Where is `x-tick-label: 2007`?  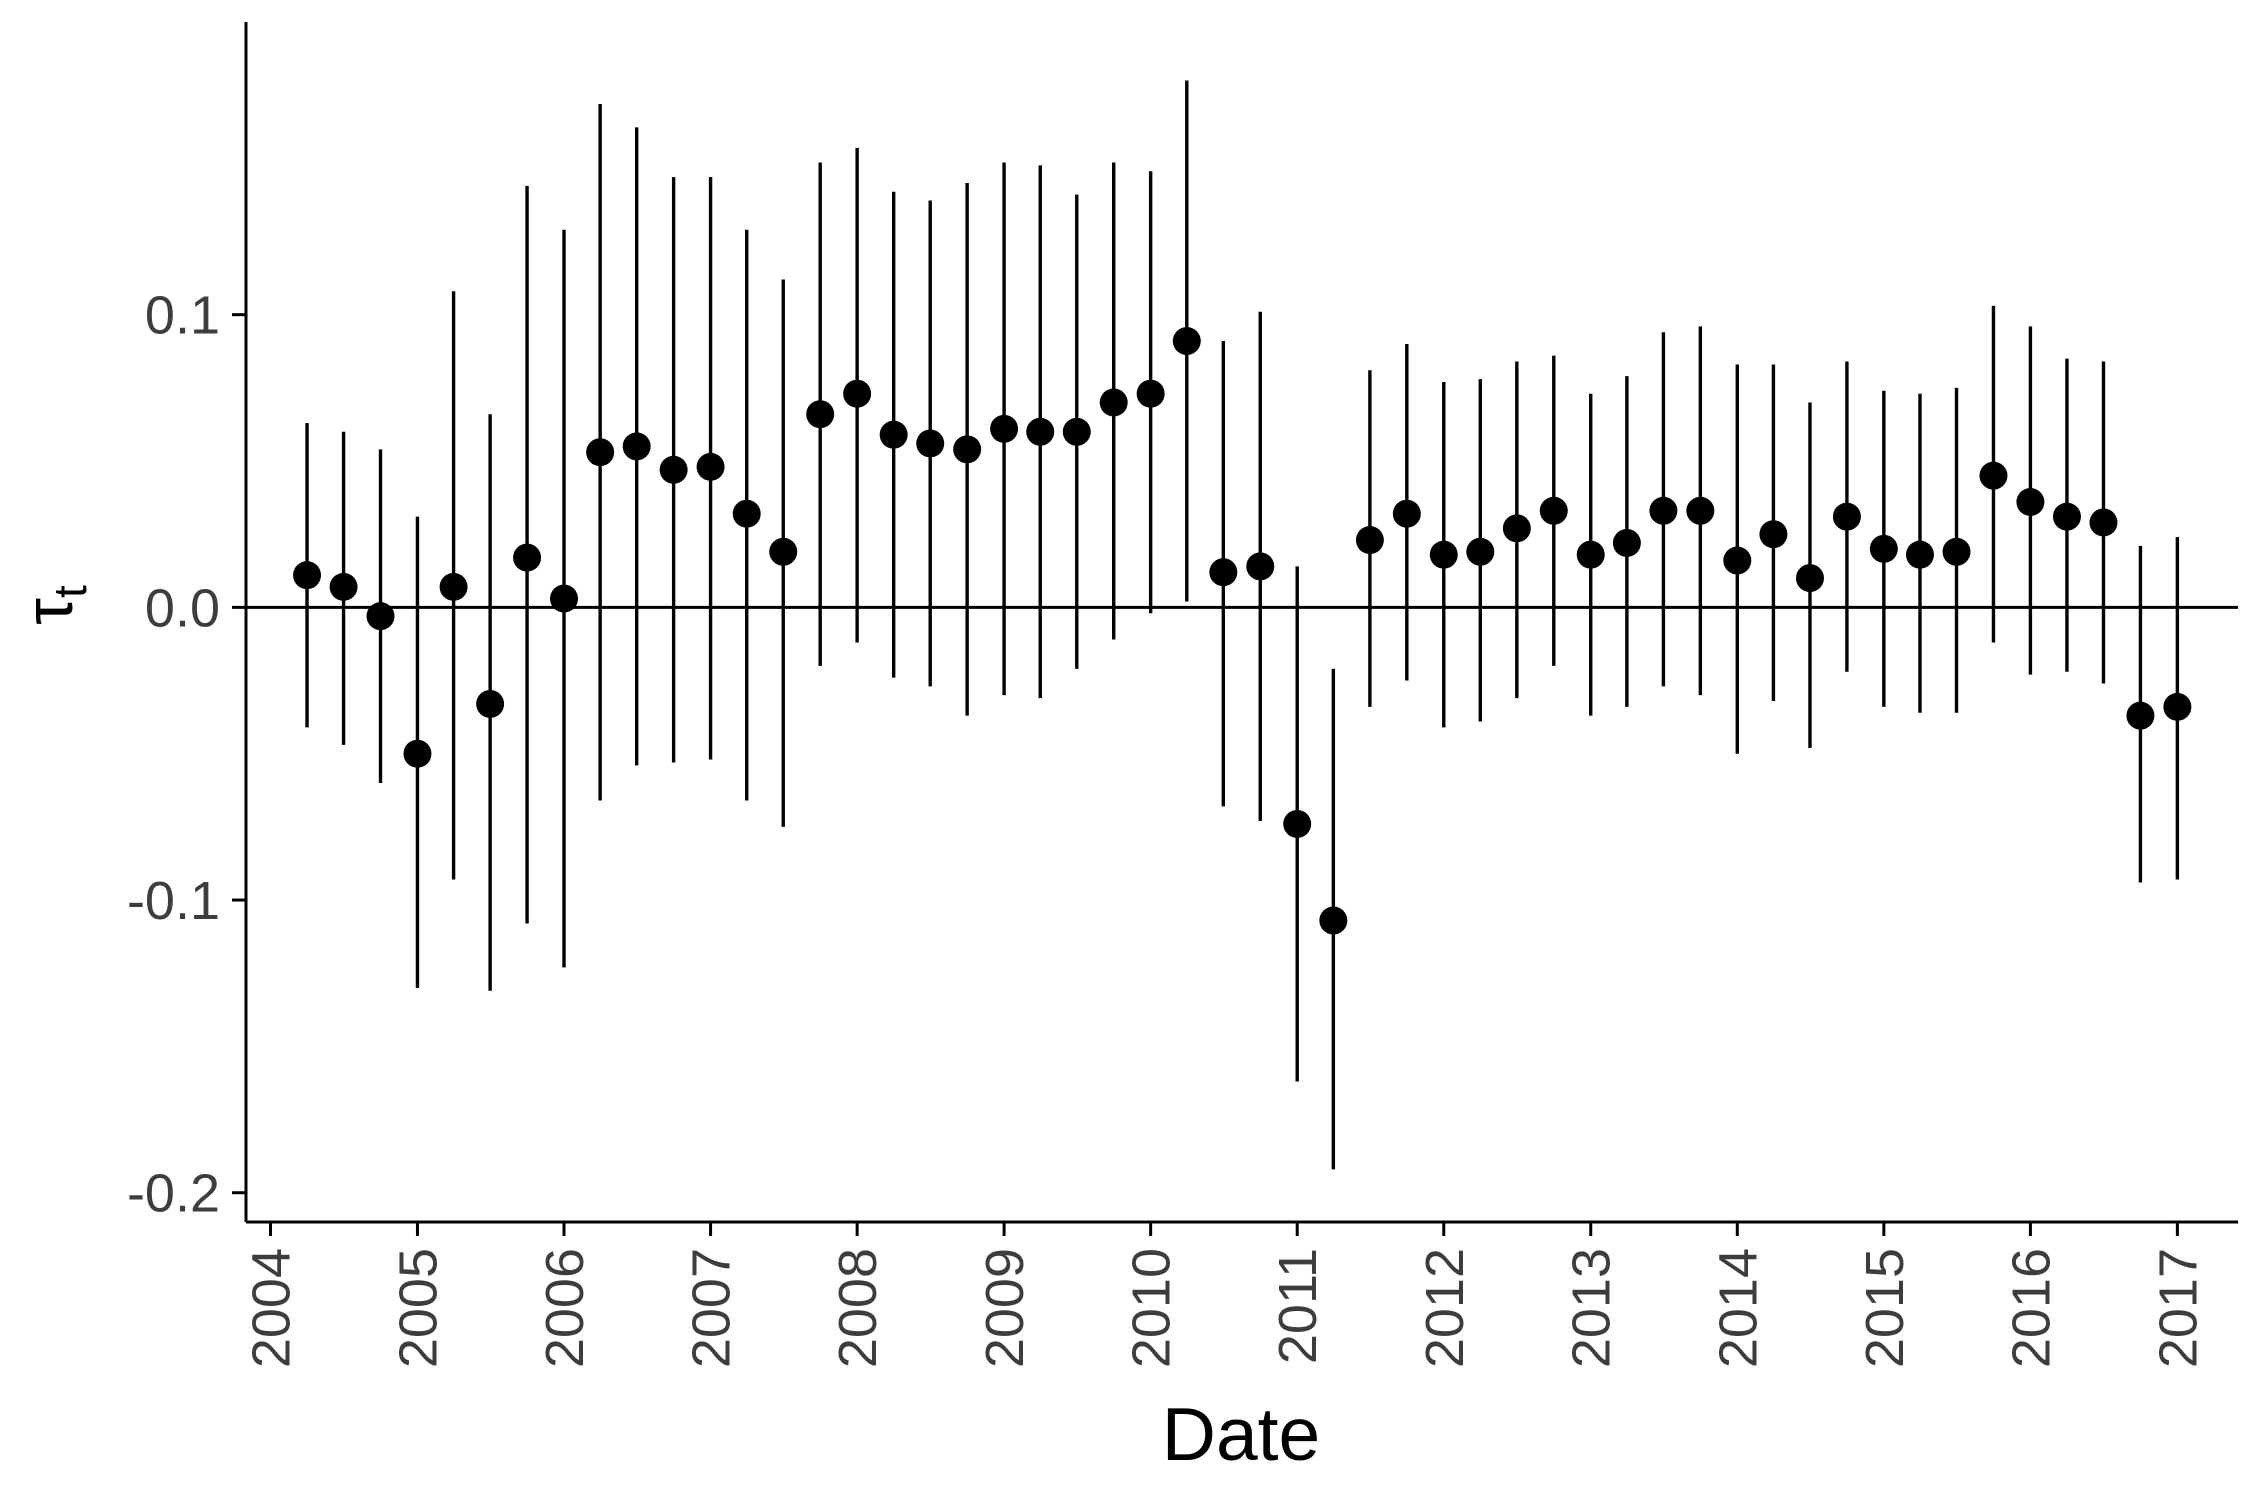 x-tick-label: 2007 is located at coordinates (712, 1308).